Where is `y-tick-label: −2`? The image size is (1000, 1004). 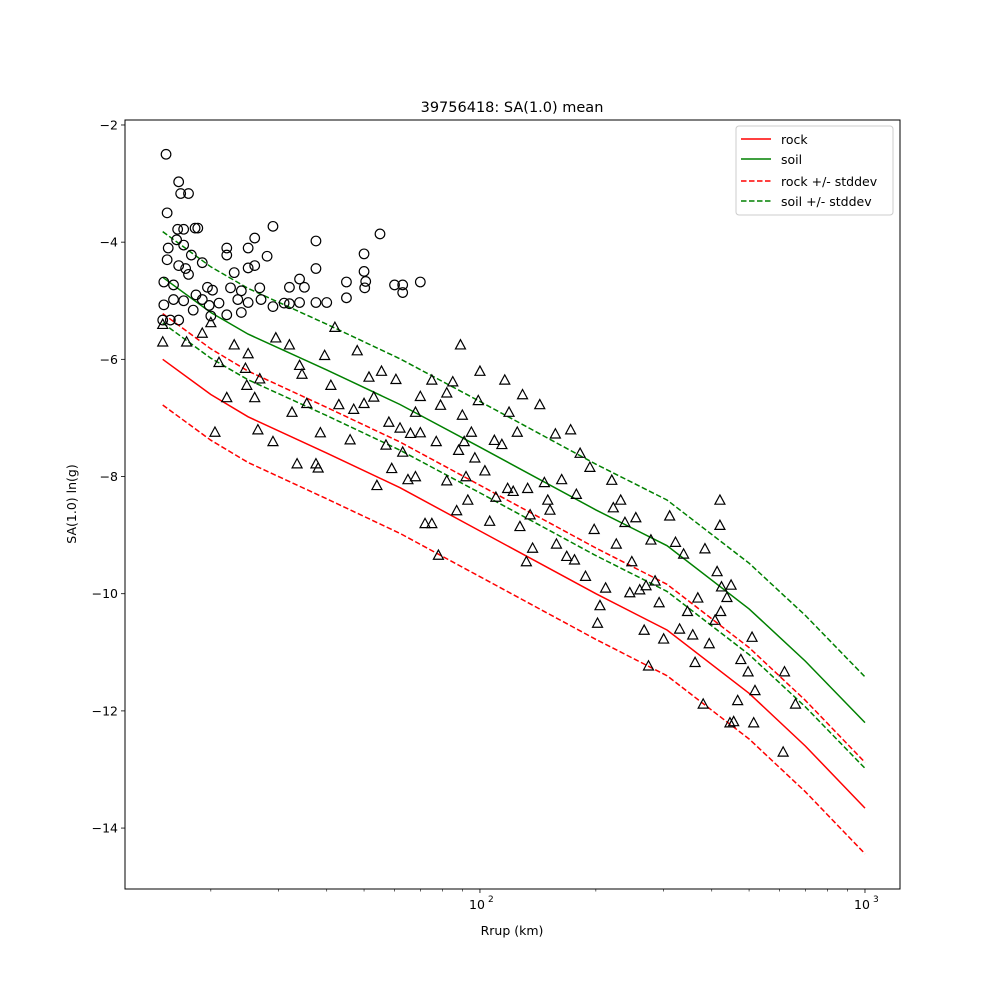
y-tick-label: −2 is located at coordinates (109, 124).